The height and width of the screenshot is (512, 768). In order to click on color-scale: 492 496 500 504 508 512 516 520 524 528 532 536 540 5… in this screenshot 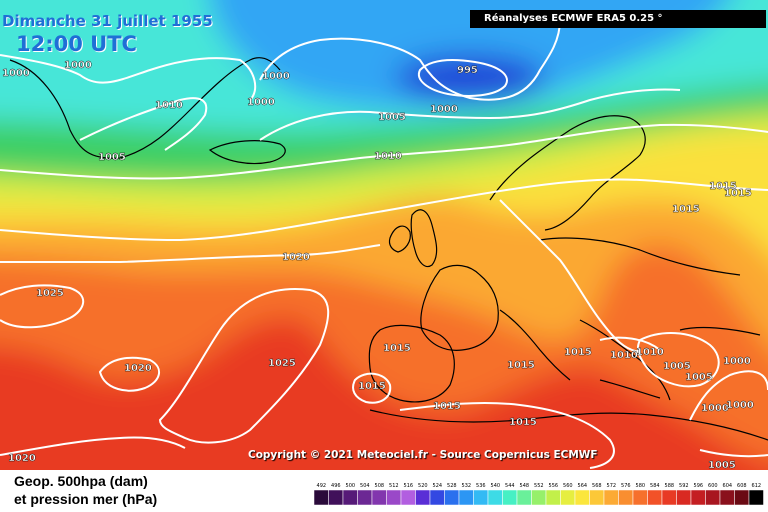, I will do `click(538, 494)`.